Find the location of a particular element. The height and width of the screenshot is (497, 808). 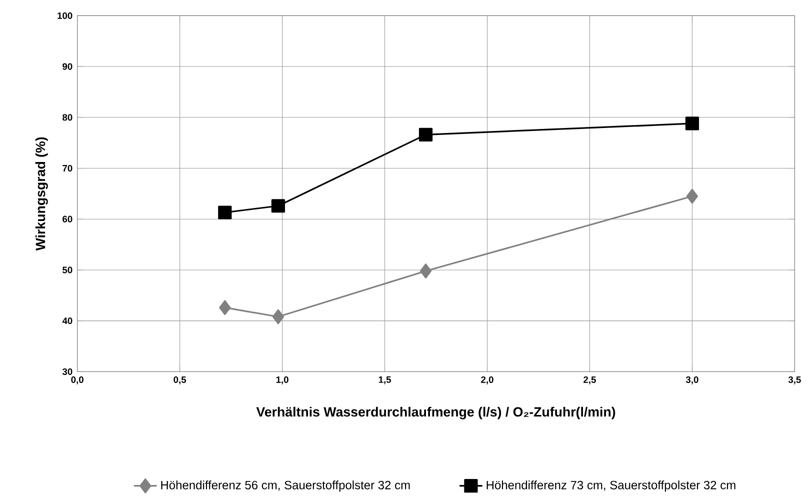

x-tick-label: 2,5 is located at coordinates (590, 380).